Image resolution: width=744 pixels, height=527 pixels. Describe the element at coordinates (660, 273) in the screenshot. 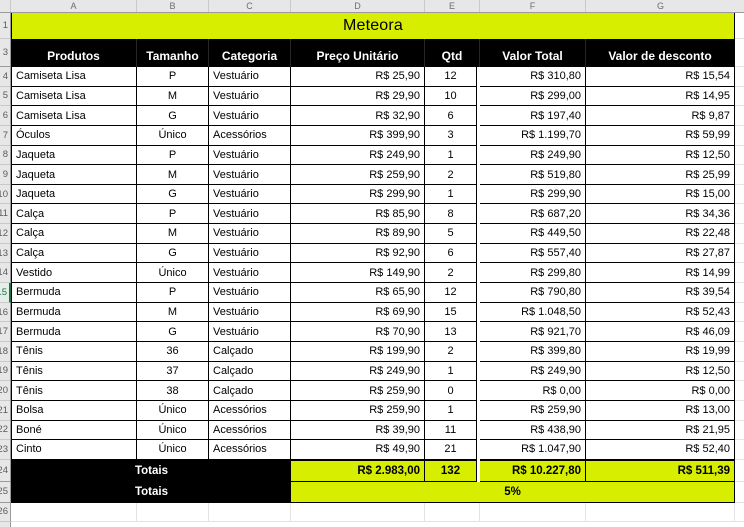

I see `cell-desconto: R$ 14,99` at that location.